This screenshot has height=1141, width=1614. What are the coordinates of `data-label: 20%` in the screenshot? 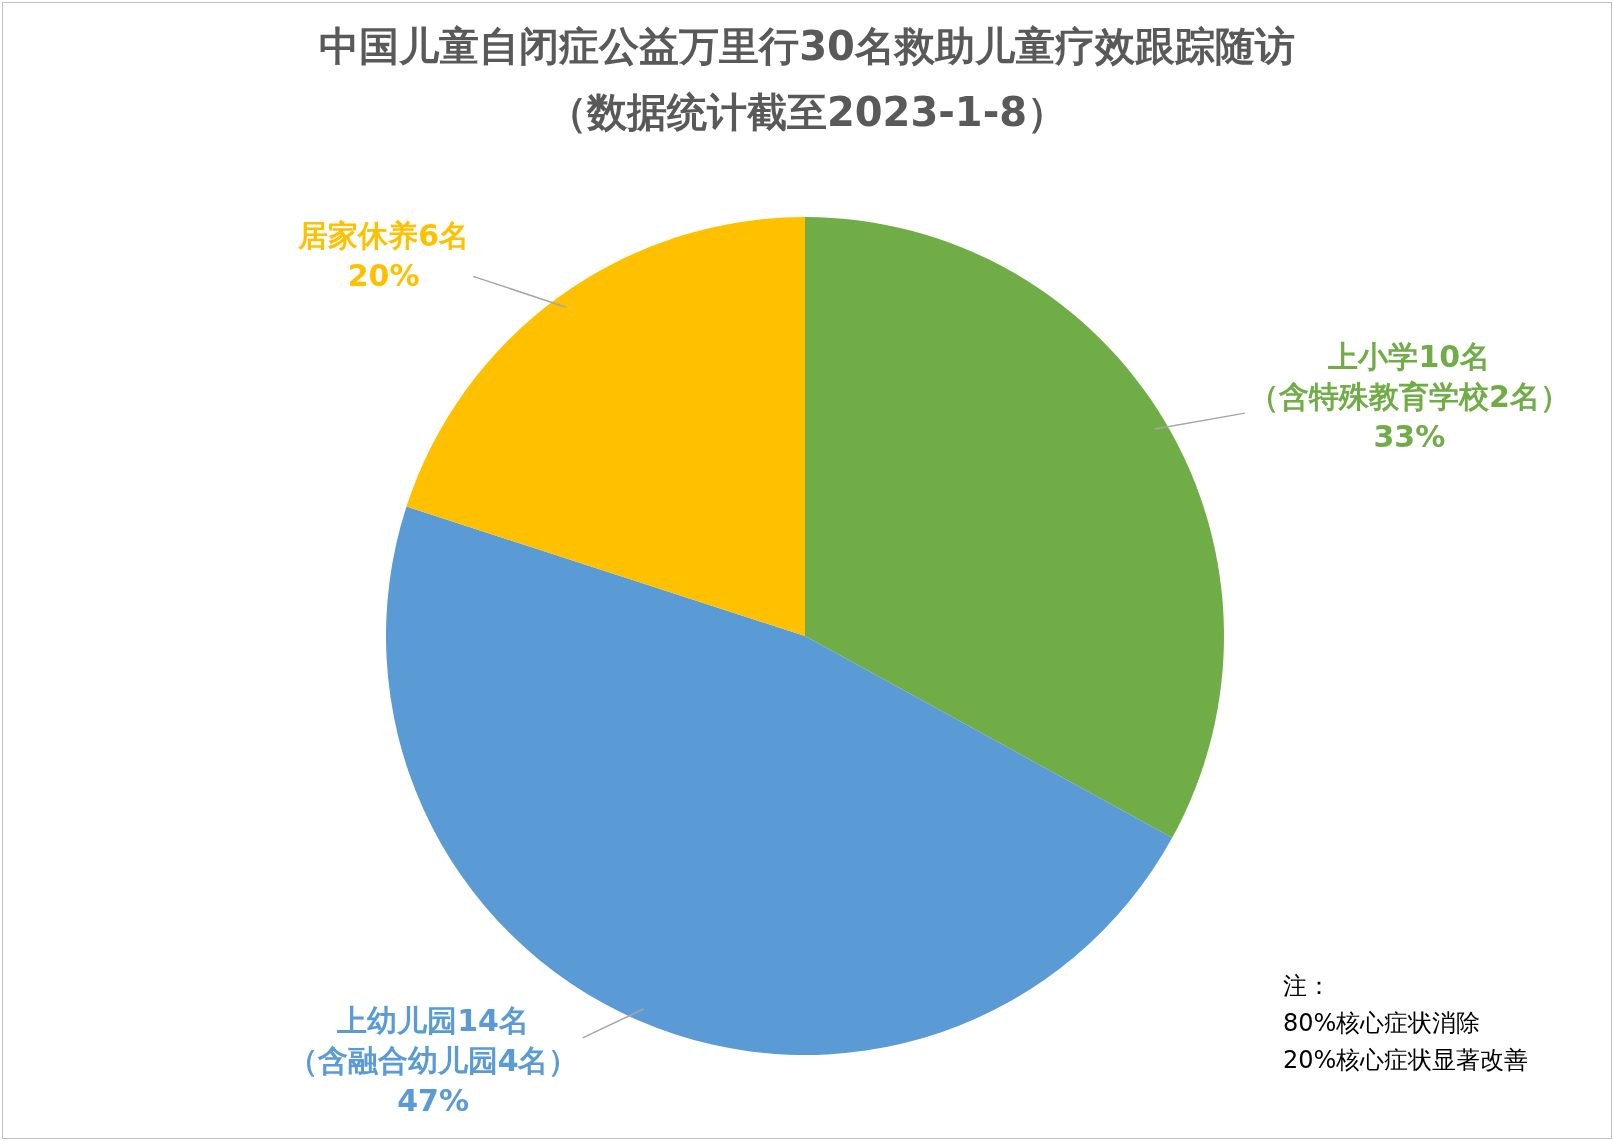 It's located at (383, 276).